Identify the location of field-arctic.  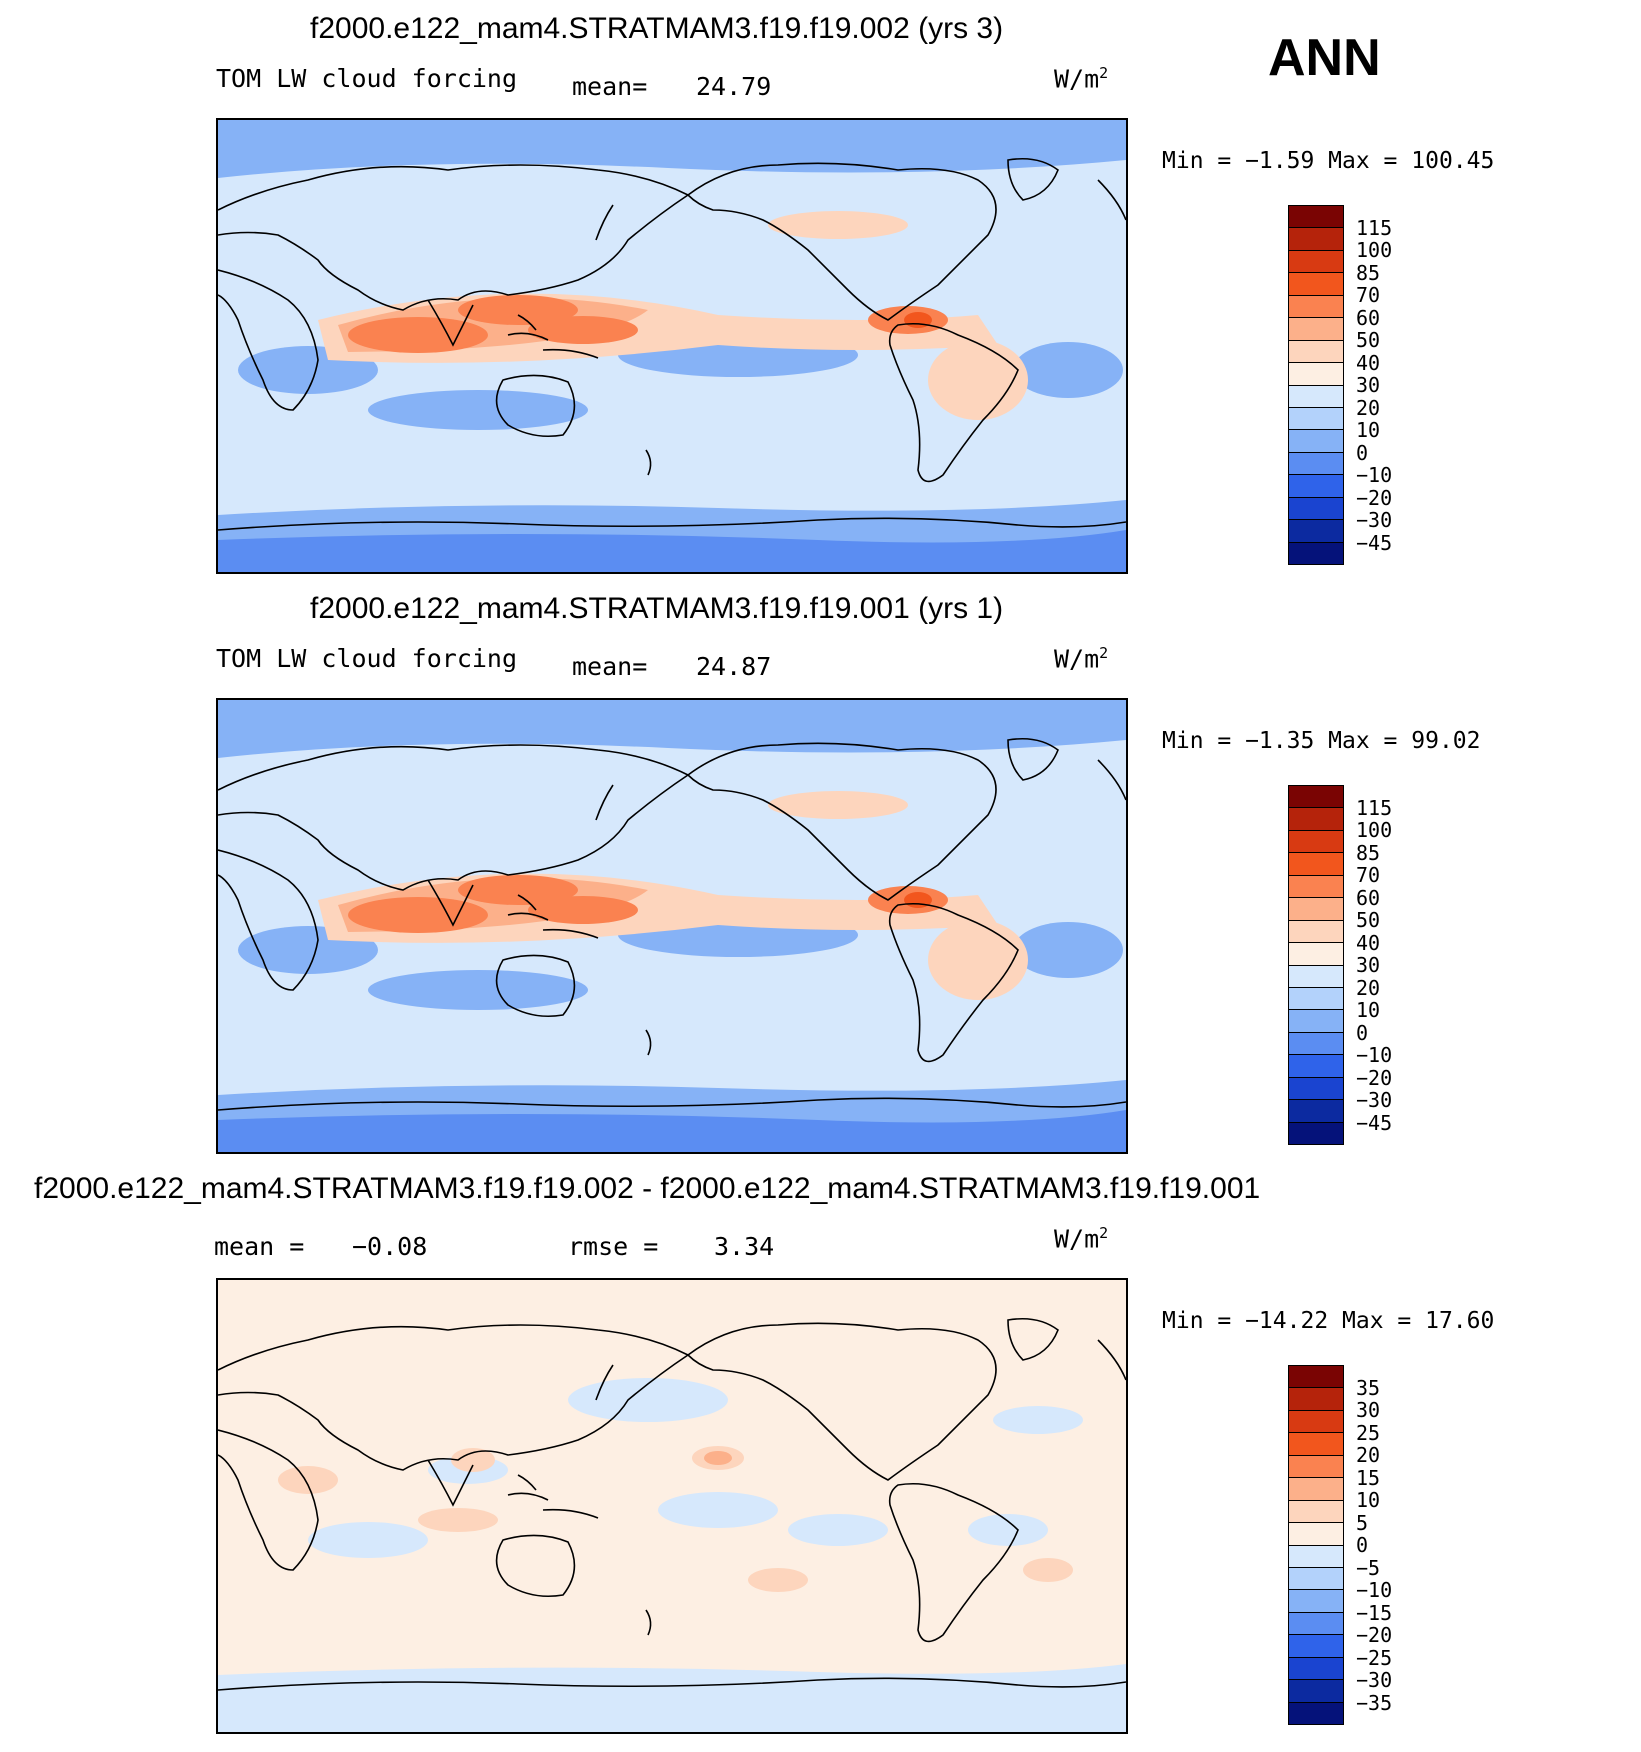
(672, 149).